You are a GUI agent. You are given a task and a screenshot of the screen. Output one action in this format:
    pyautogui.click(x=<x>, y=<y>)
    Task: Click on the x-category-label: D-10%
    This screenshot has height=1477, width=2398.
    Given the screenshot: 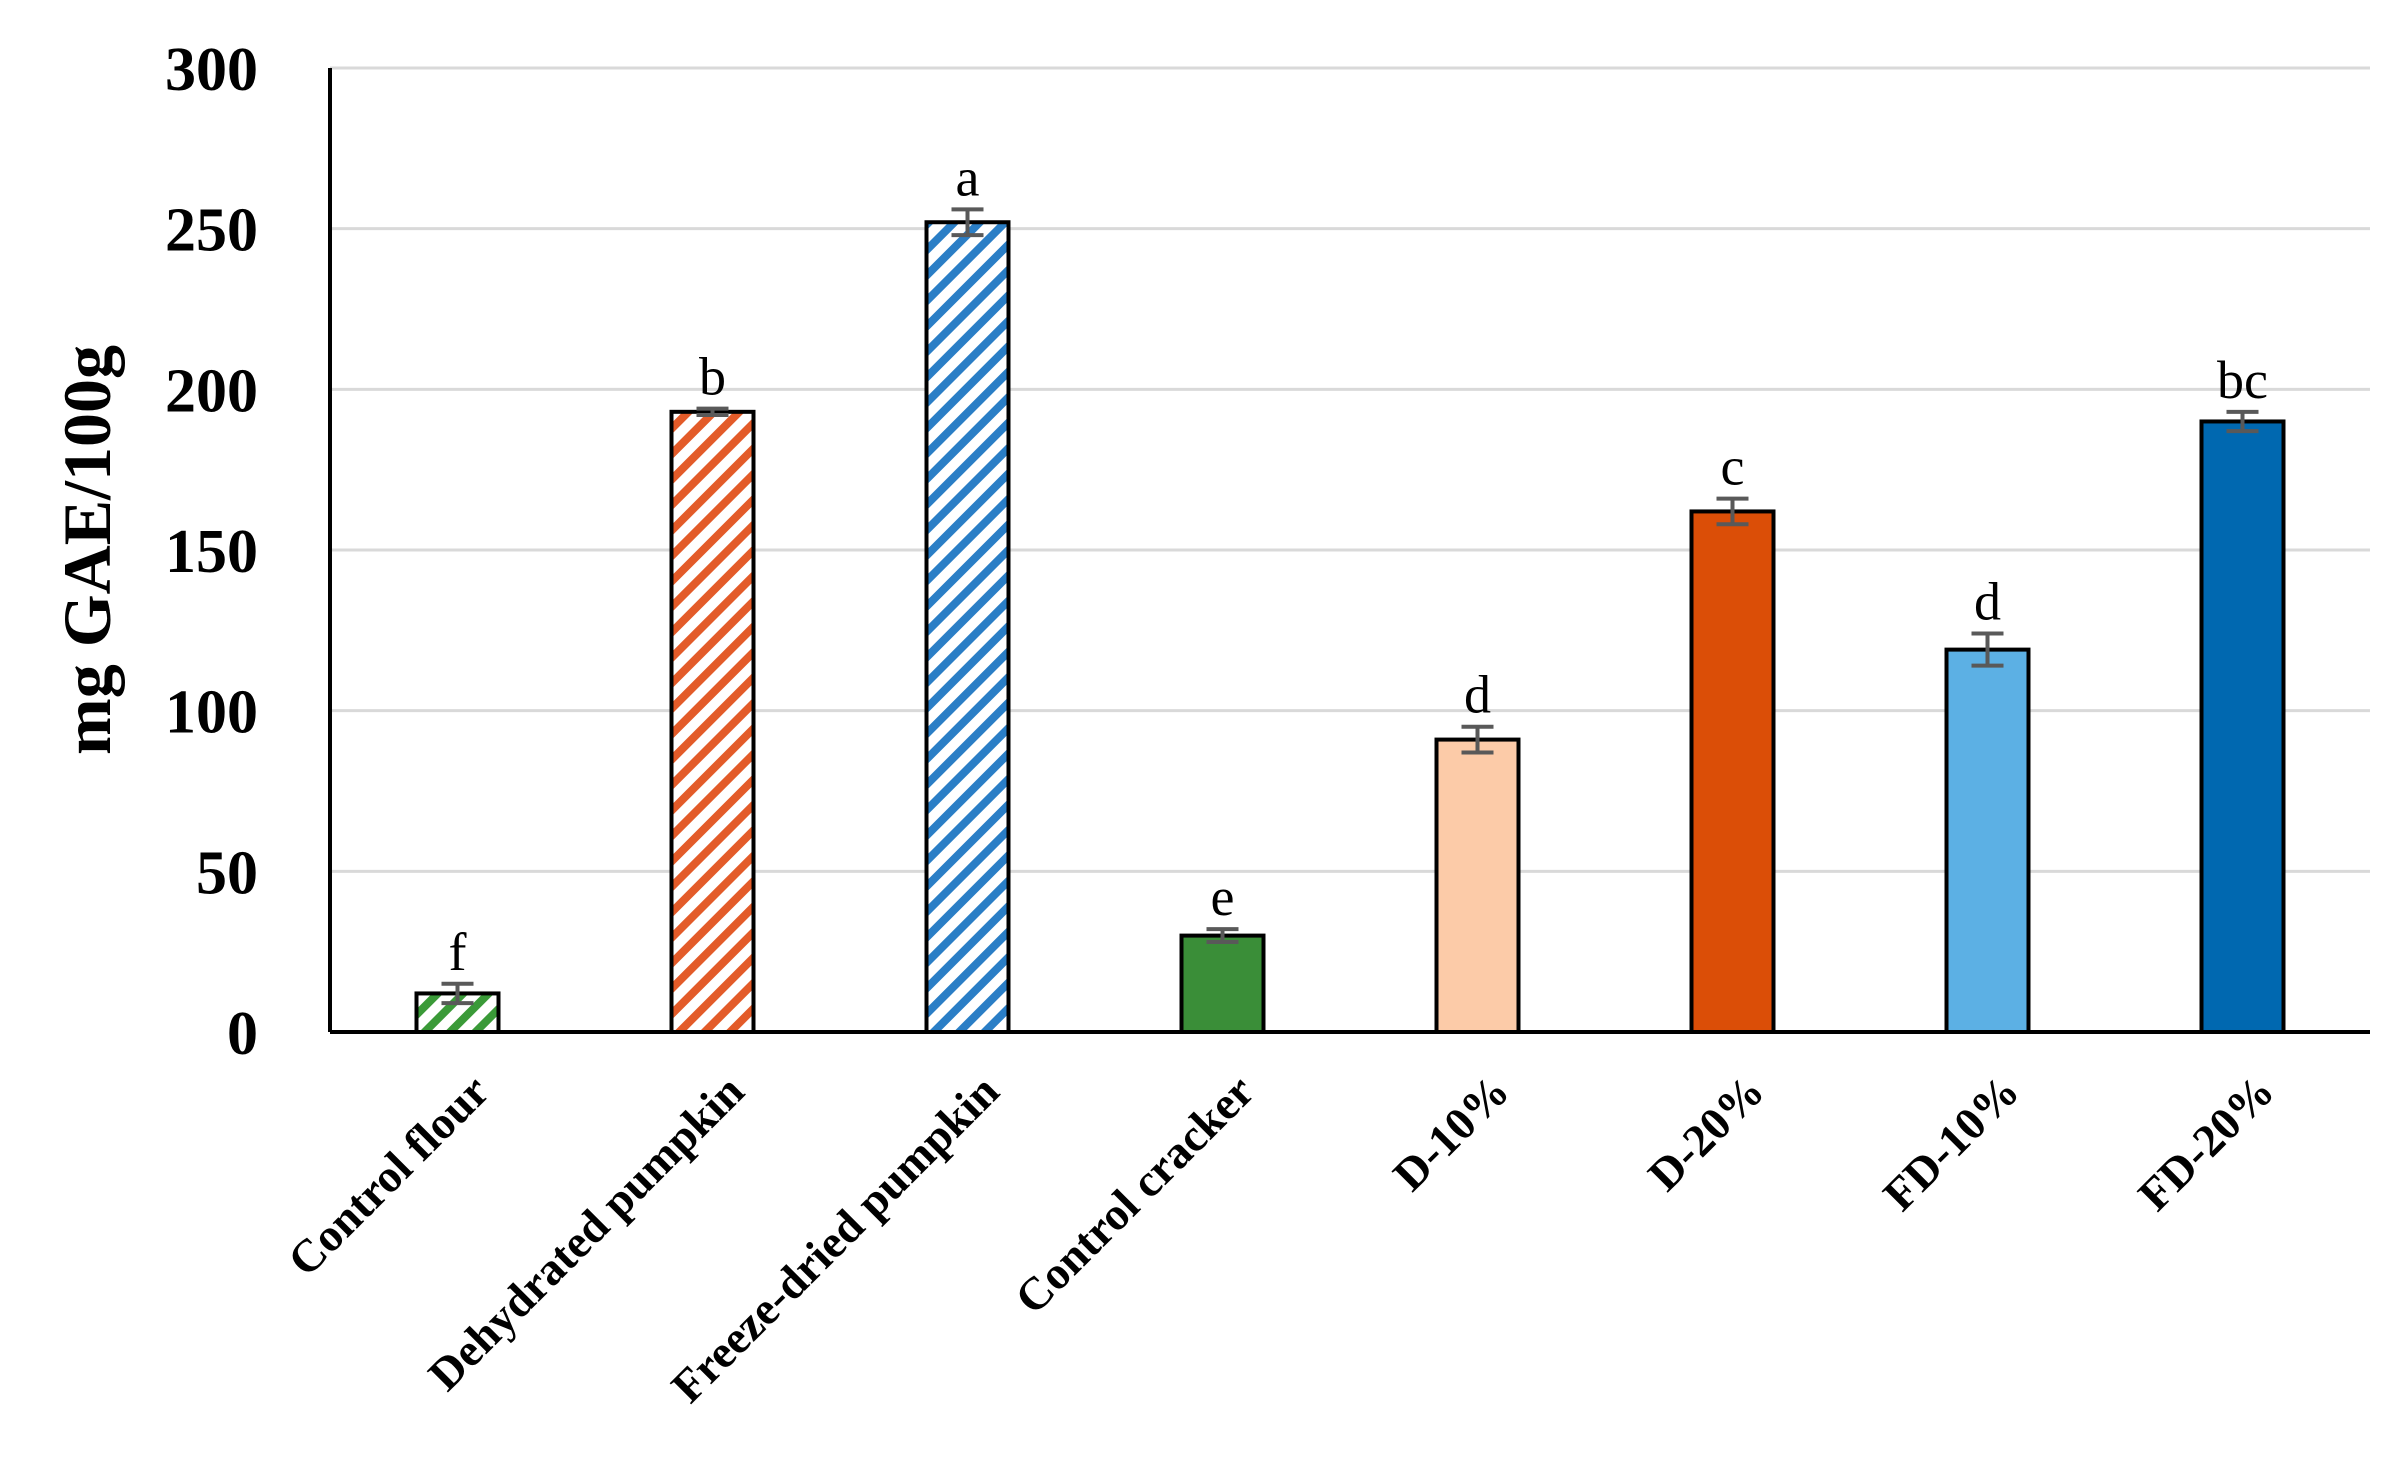 What is the action you would take?
    pyautogui.click(x=1450, y=1132)
    